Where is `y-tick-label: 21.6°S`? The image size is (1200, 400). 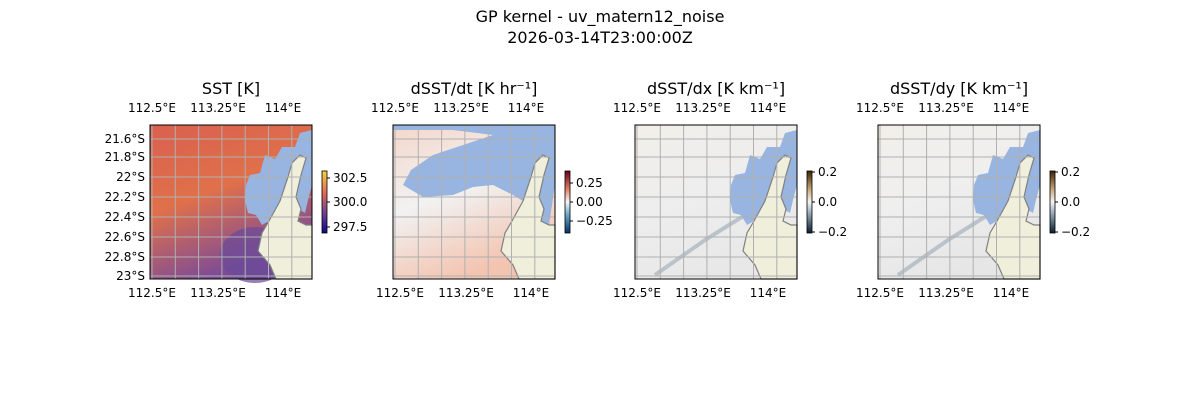
y-tick-label: 21.6°S is located at coordinates (124, 139).